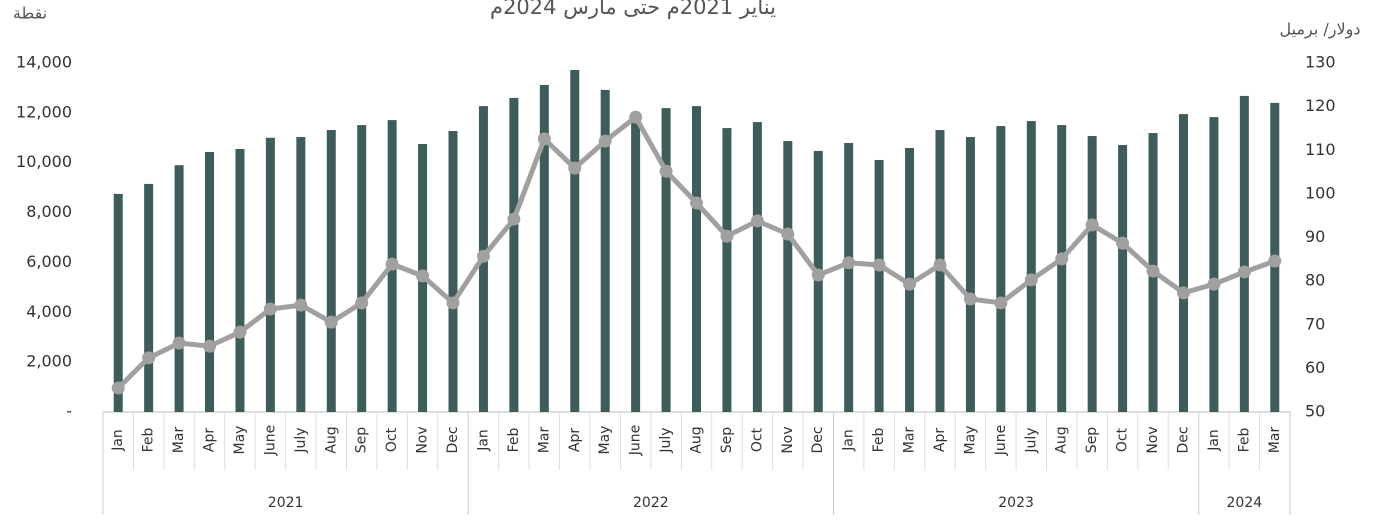 The width and height of the screenshot is (1379, 523). Describe the element at coordinates (1320, 105) in the screenshot. I see `y2-tick-label: 120` at that location.